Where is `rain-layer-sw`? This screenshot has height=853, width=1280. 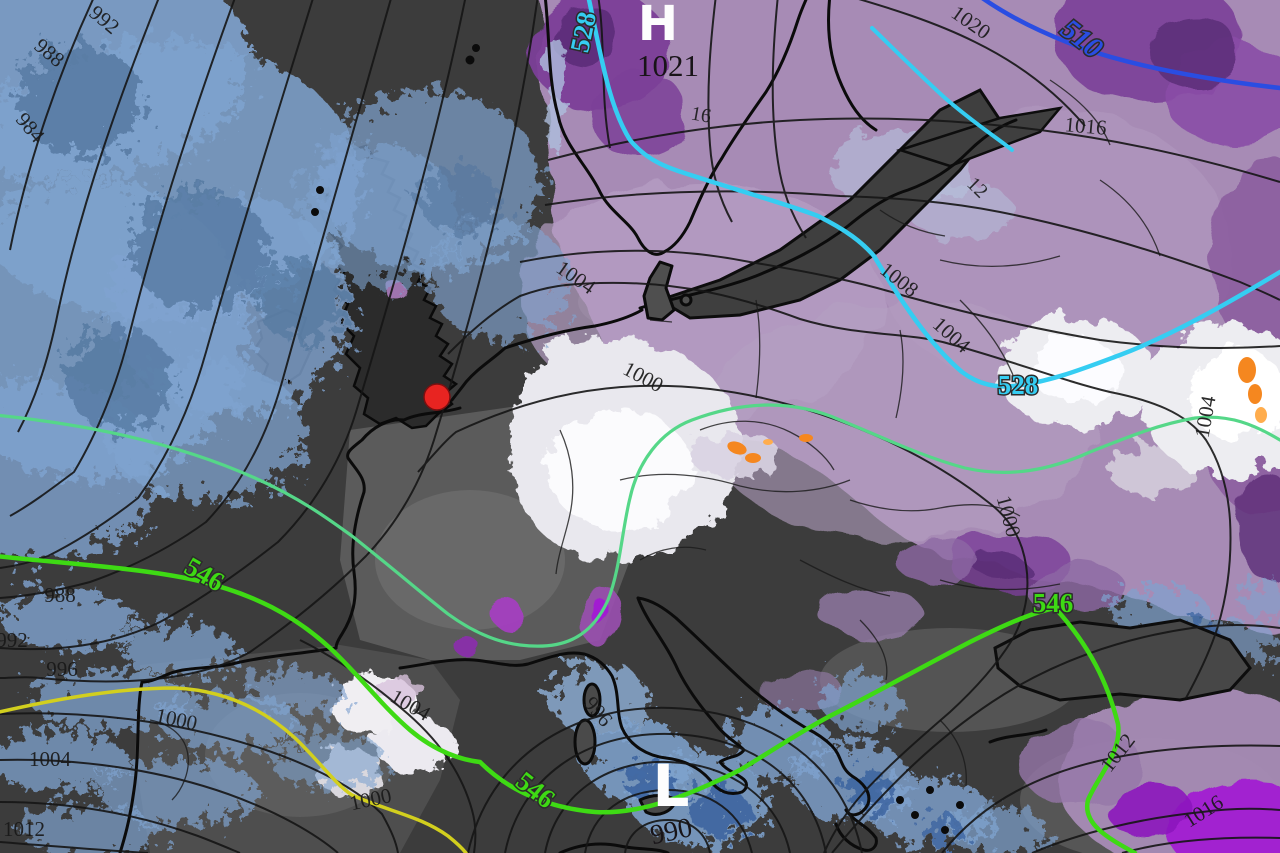 rain-layer-sw is located at coordinates (195, 722).